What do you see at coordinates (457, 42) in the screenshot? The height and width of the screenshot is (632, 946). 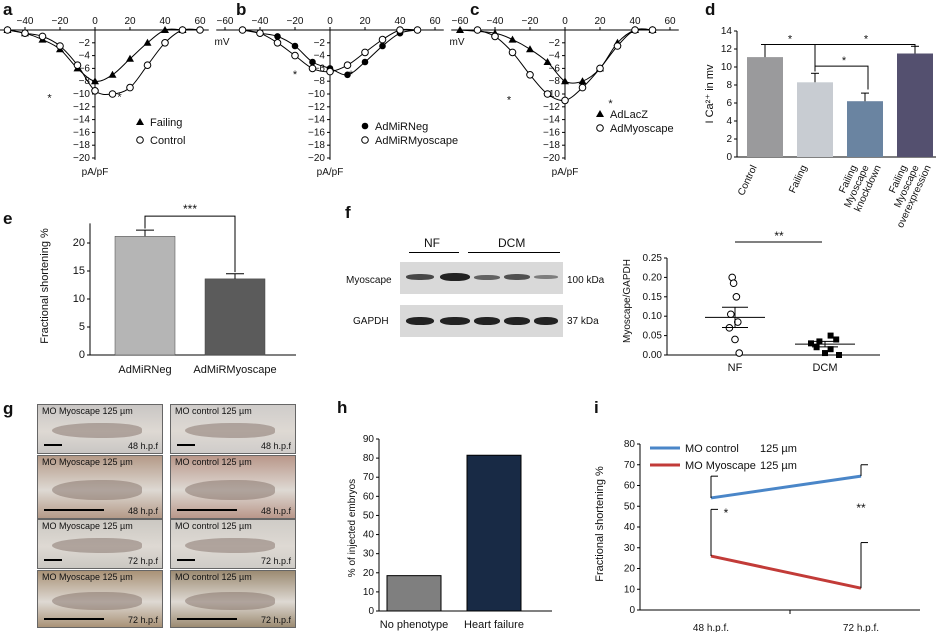 I see `x-axis-label-c: mV` at bounding box center [457, 42].